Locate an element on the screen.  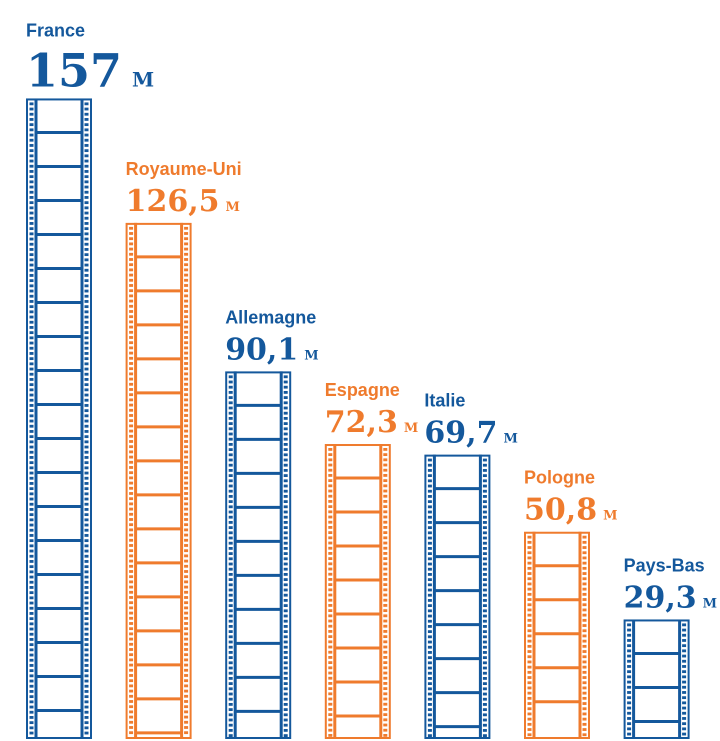
unit-label: M is located at coordinates (233, 207).